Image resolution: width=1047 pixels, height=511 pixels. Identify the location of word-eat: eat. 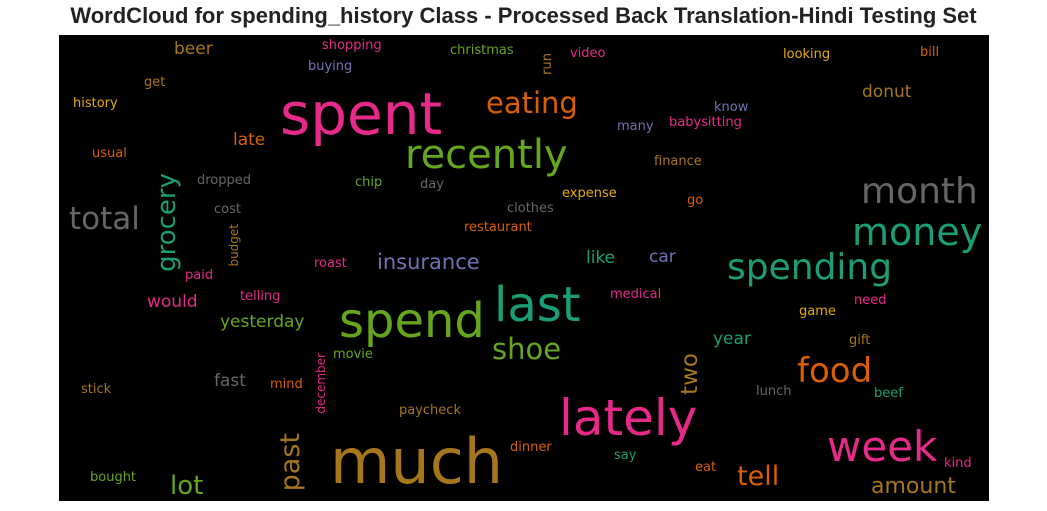
(706, 467).